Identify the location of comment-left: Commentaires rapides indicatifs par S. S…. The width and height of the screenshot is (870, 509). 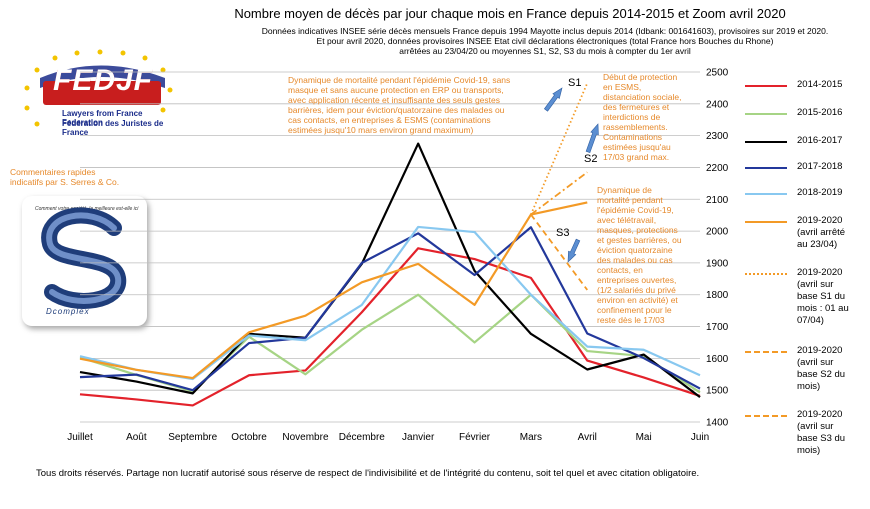
(65, 177).